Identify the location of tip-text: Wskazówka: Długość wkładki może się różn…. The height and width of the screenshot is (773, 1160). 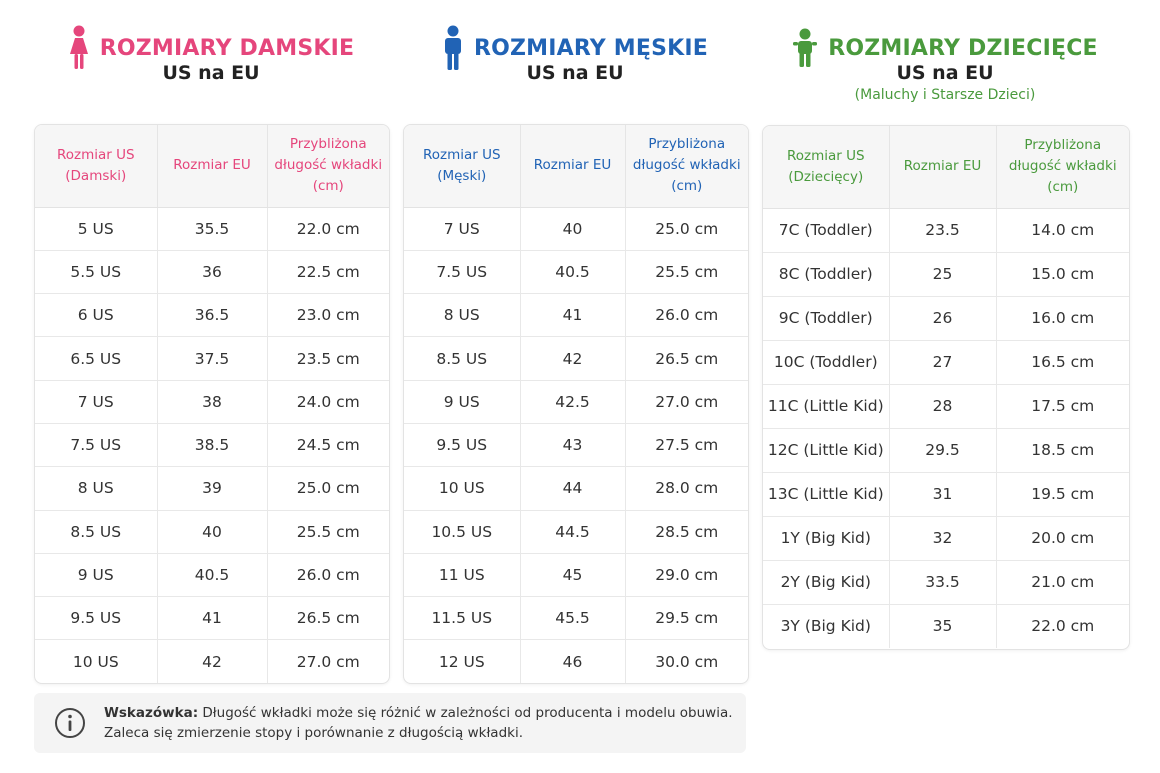
(418, 723).